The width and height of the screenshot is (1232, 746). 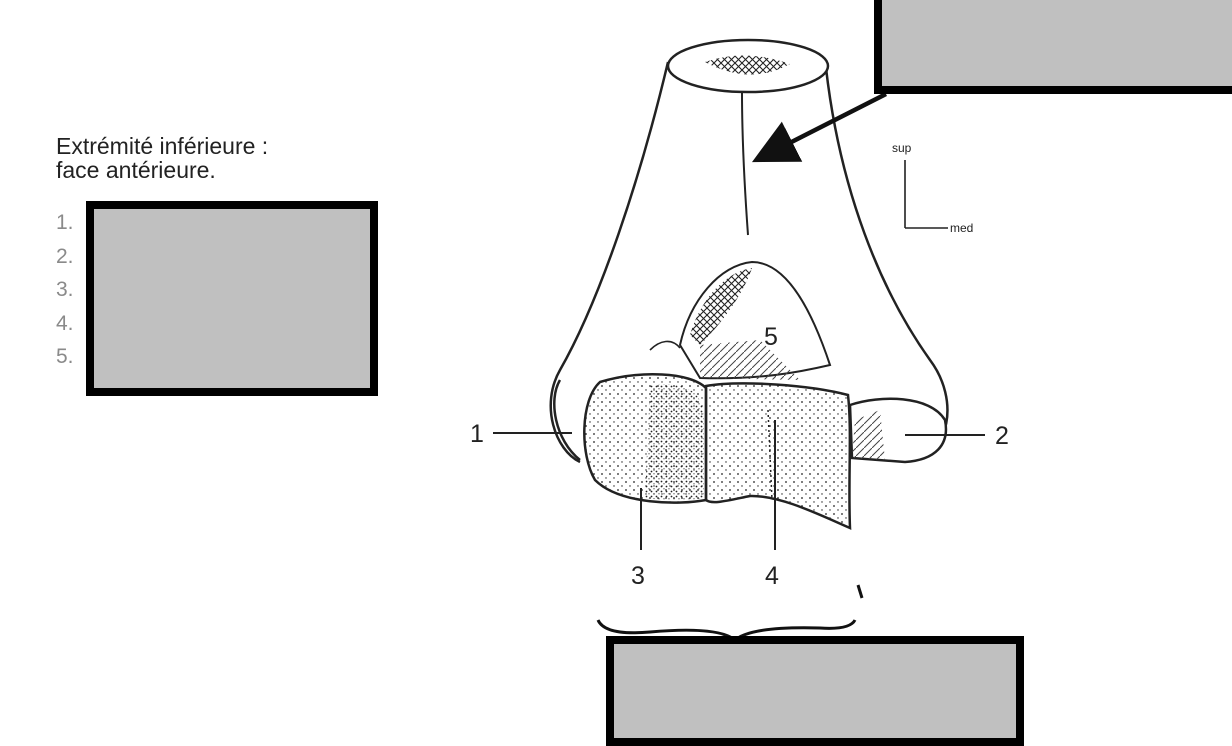 What do you see at coordinates (136, 170) in the screenshot?
I see `caption-line-2: face antérieure.` at bounding box center [136, 170].